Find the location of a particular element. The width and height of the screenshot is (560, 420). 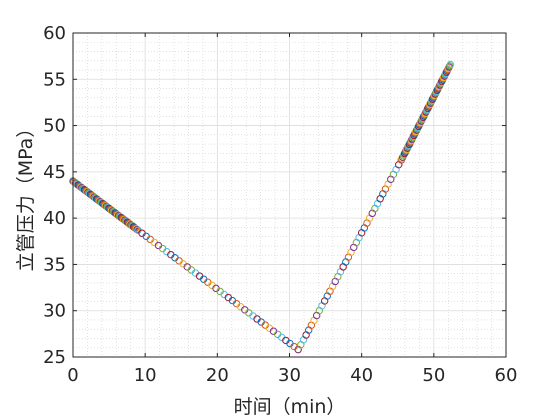

x-tick-labels: 0 10 20 30 40 50 60 is located at coordinates (292, 375).